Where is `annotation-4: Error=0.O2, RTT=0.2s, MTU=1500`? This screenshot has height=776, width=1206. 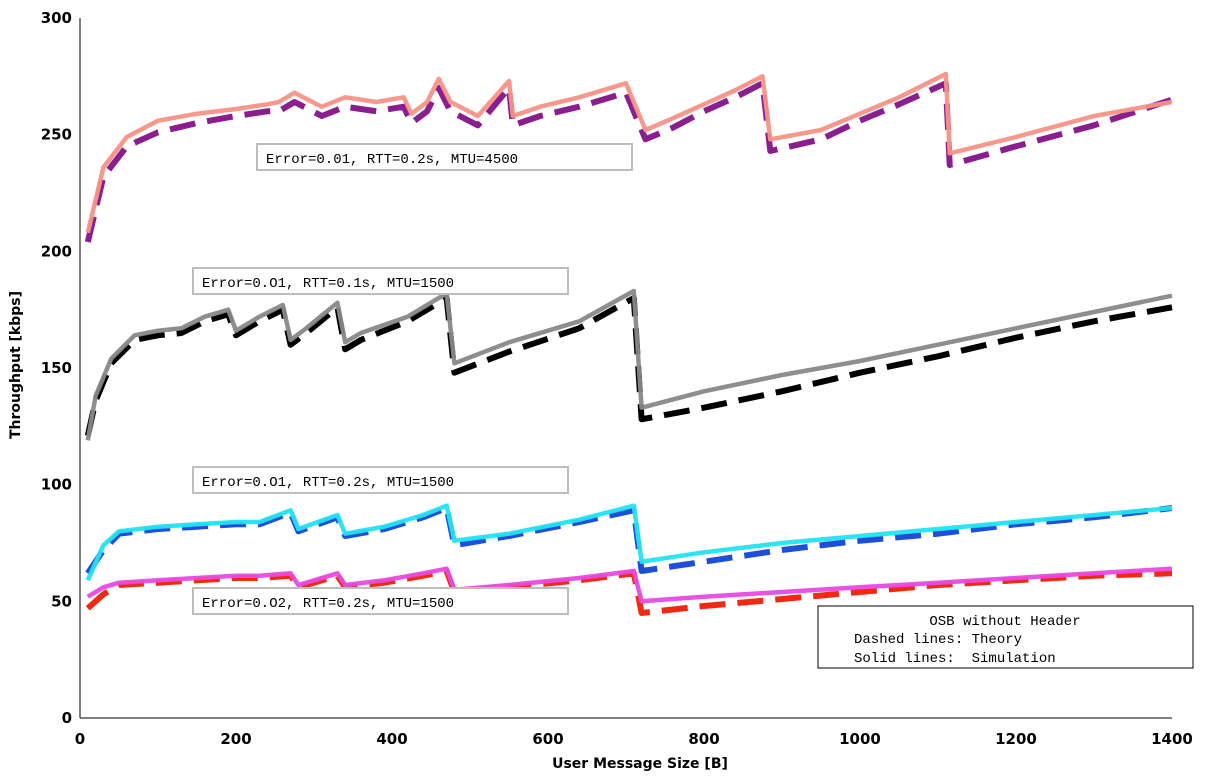 annotation-4: Error=0.O2, RTT=0.2s, MTU=1500 is located at coordinates (380, 601).